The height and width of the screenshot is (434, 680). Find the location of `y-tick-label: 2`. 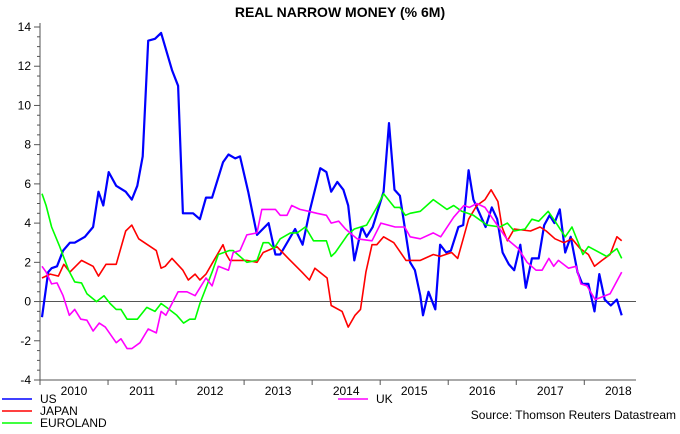

y-tick-label: 2 is located at coordinates (27, 262).